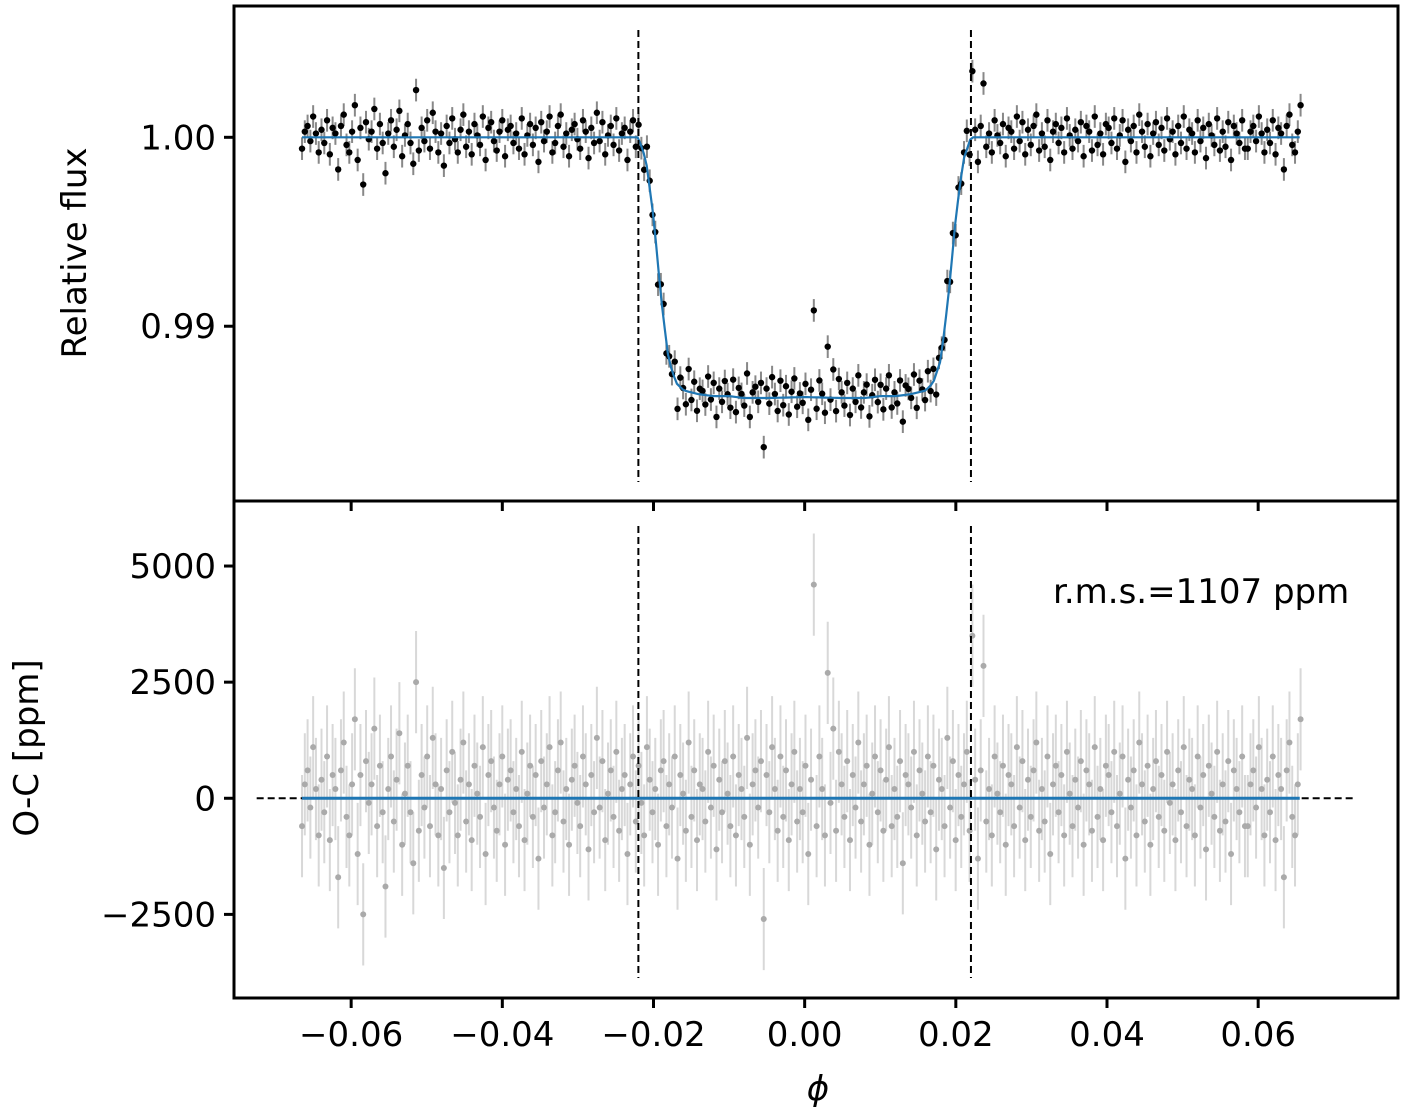  What do you see at coordinates (158, 915) in the screenshot?
I see `bottom-y-tick-label: −2500` at bounding box center [158, 915].